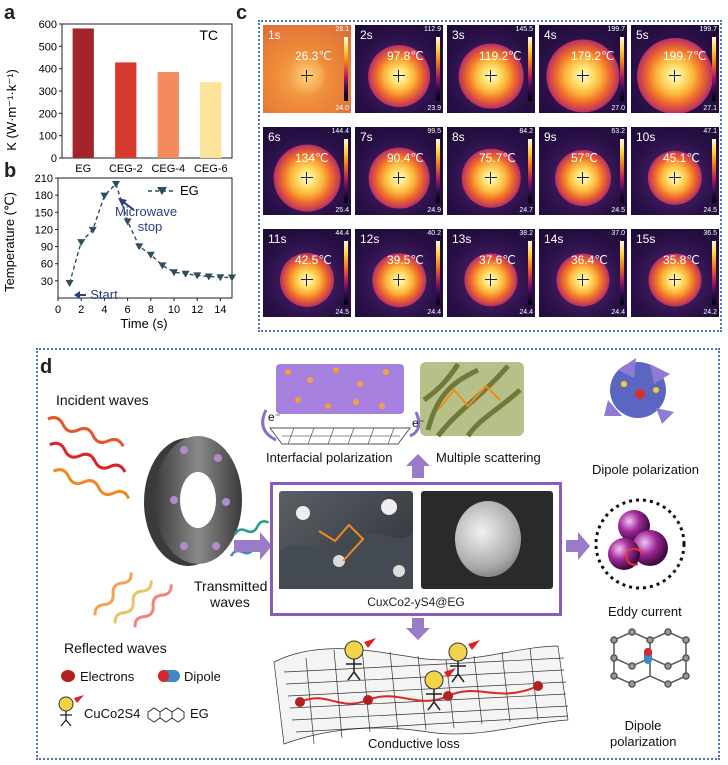 This screenshot has width=728, height=765. What do you see at coordinates (491, 171) in the screenshot?
I see `thermal-image-8s: 8s 75.7℃ 84.2 24.7` at bounding box center [491, 171].